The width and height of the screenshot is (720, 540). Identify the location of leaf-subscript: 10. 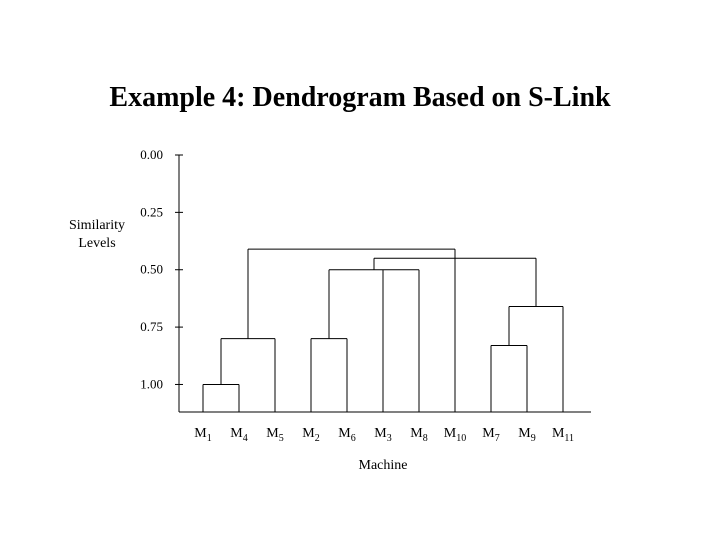
(461, 438).